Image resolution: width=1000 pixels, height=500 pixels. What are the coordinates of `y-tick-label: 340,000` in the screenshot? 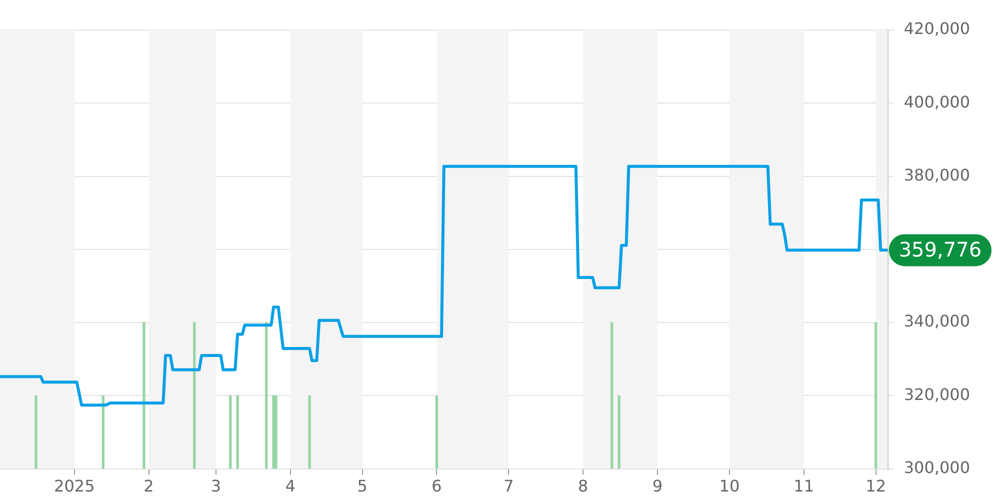 It's located at (937, 321).